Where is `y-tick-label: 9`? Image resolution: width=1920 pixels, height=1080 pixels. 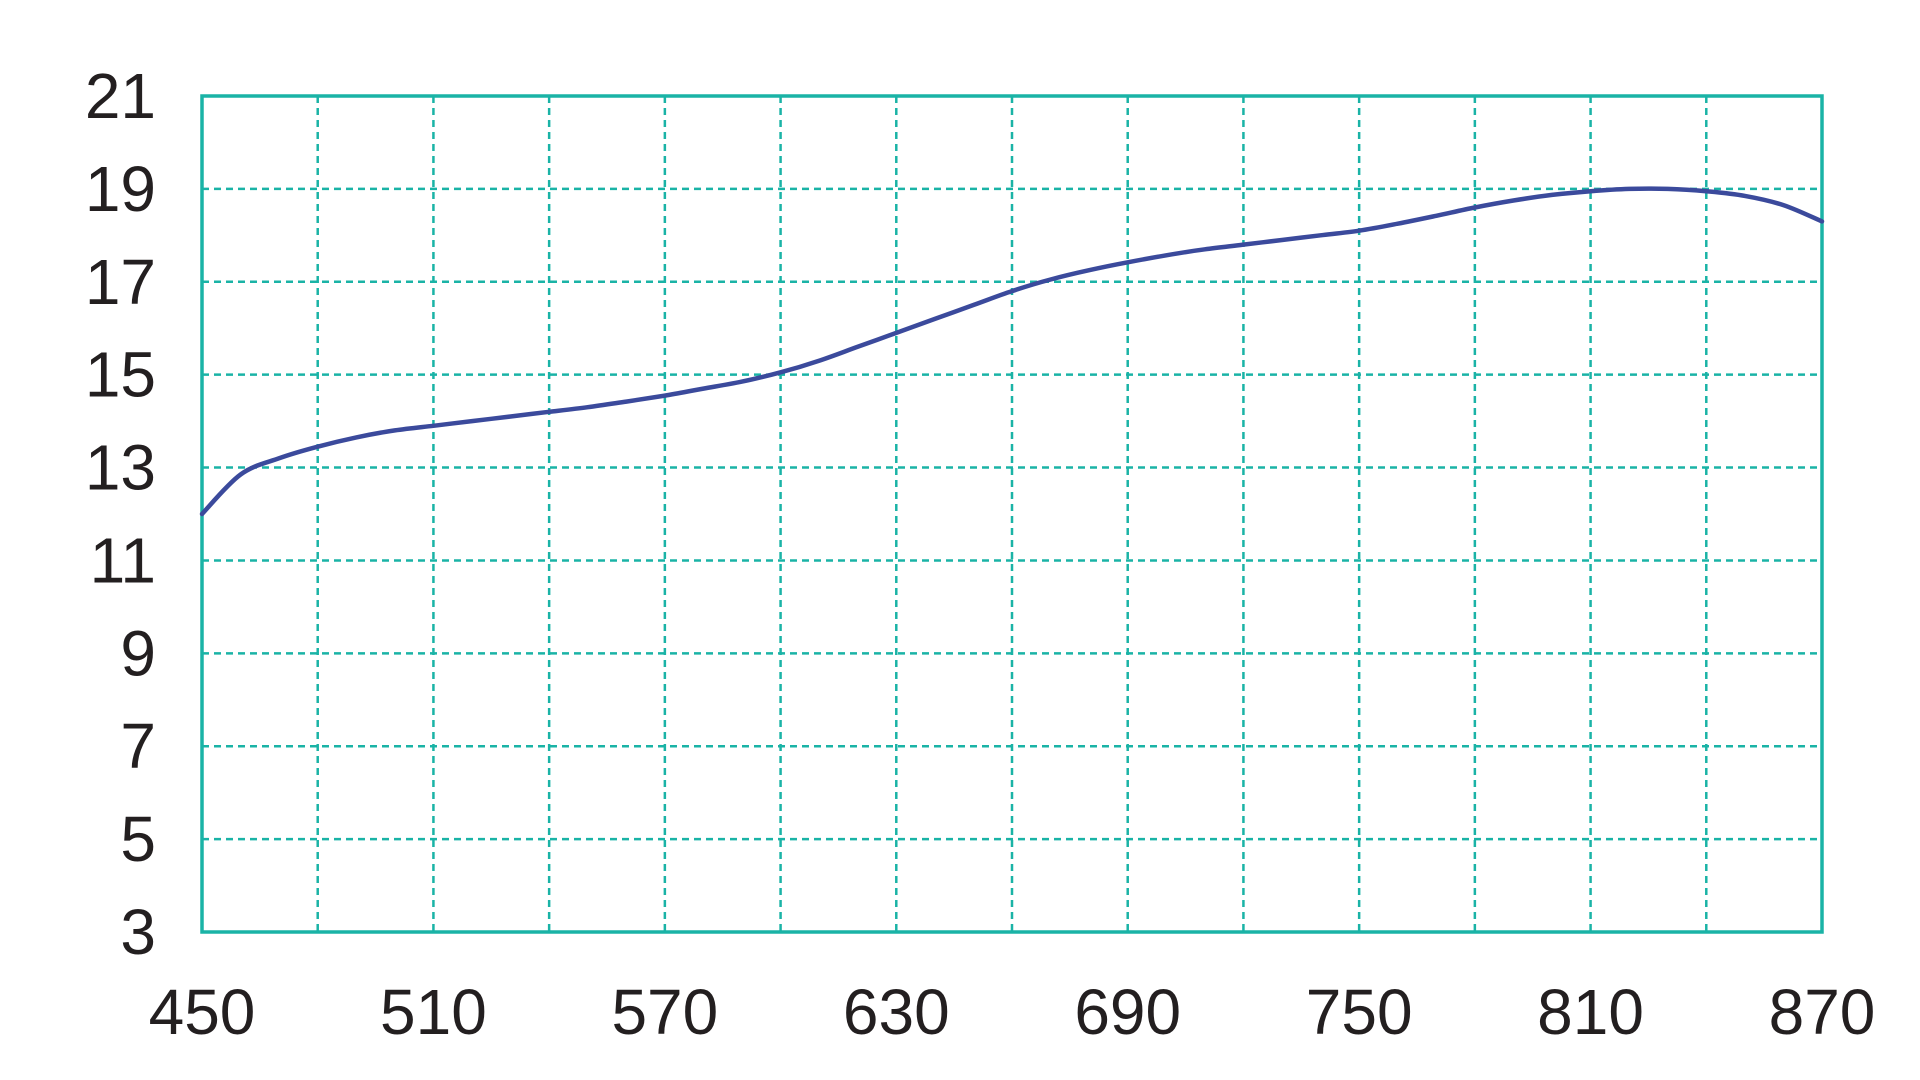 y-tick-label: 9 is located at coordinates (138, 653).